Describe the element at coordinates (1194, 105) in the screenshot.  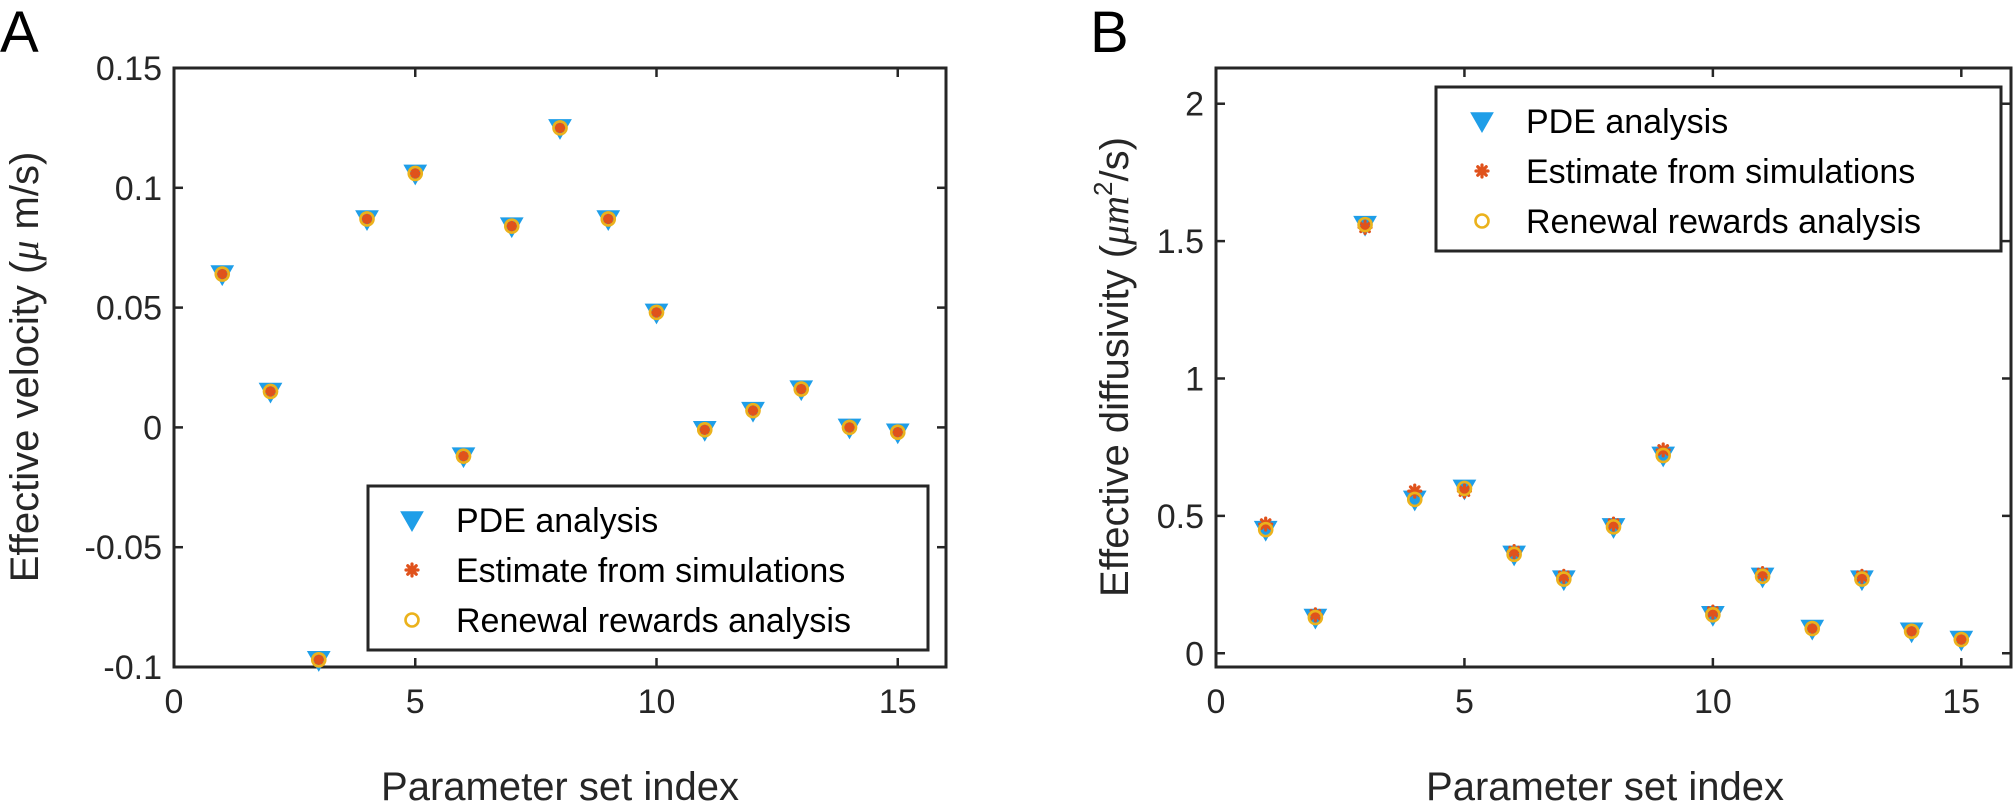
I see `y-tick-label: 2` at that location.